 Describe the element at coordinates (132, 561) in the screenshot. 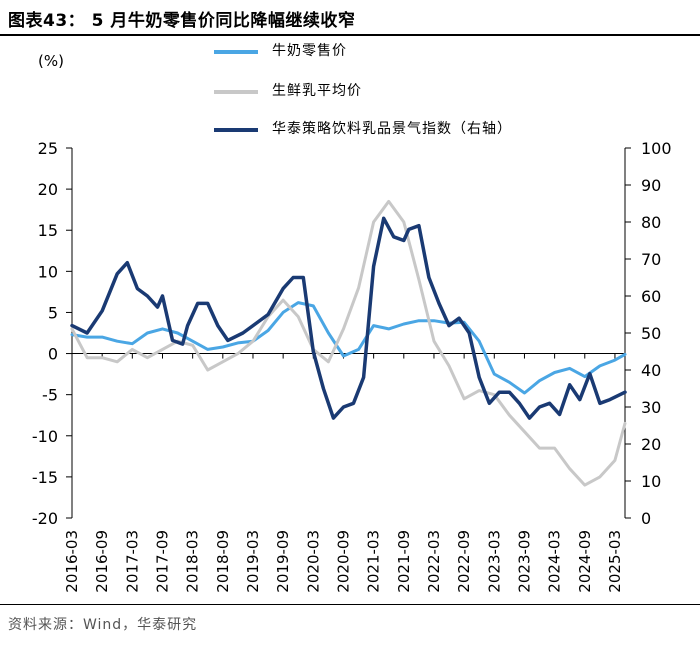

I see `x-tick-label: 2017-03` at that location.